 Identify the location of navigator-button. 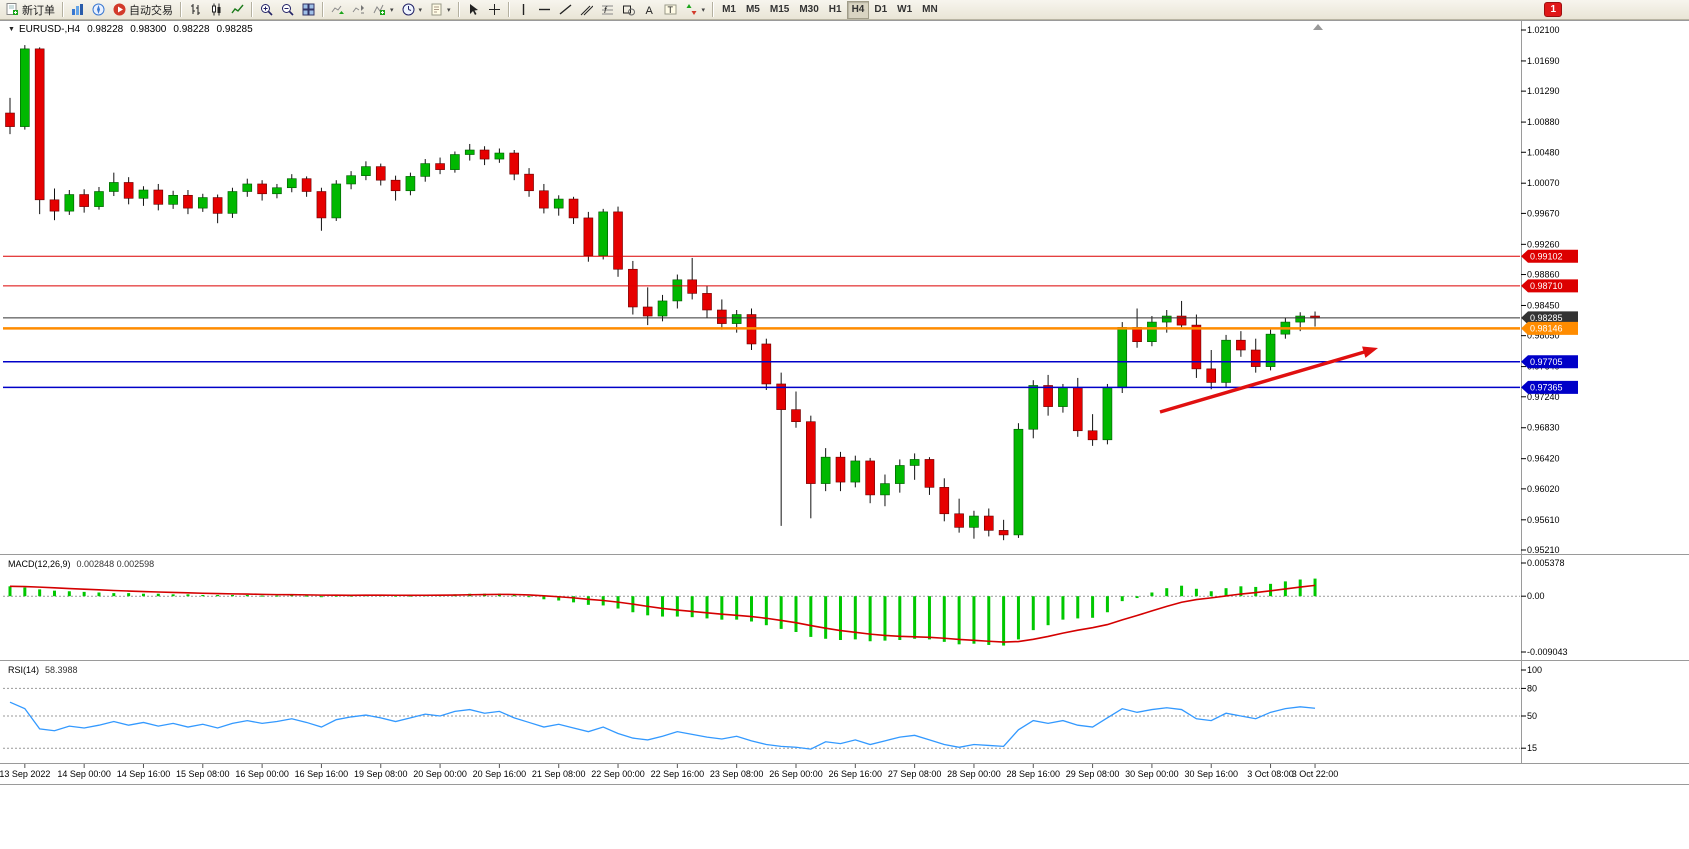
(98, 10).